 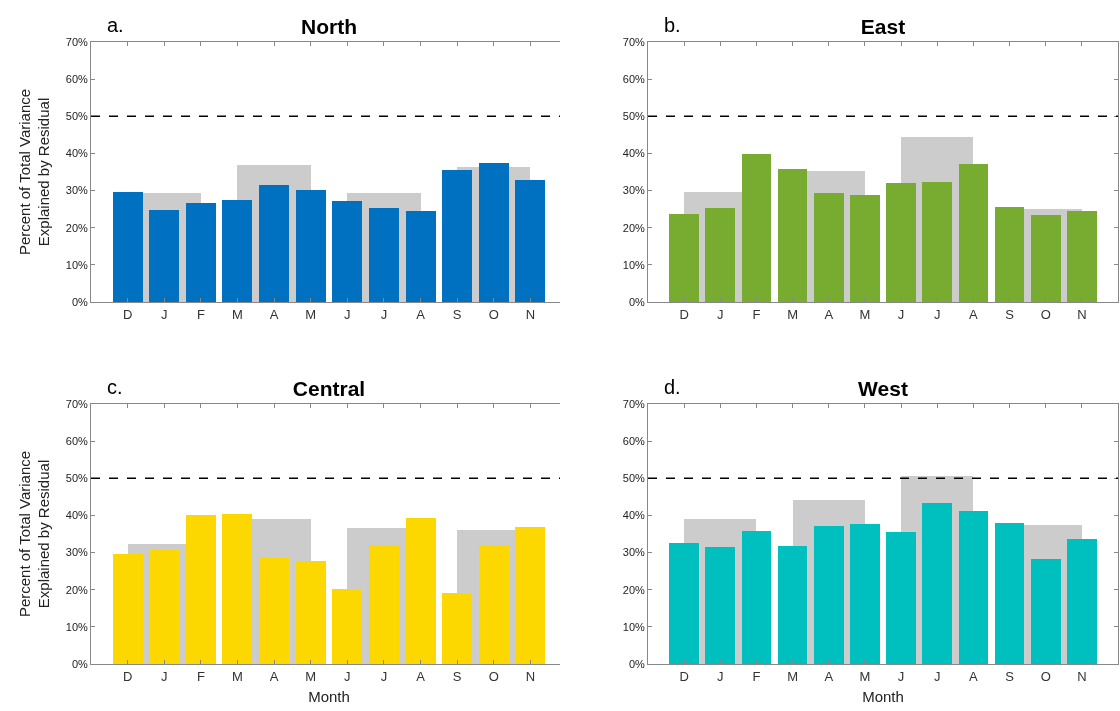 What do you see at coordinates (883, 26) in the screenshot?
I see `chart-title: East` at bounding box center [883, 26].